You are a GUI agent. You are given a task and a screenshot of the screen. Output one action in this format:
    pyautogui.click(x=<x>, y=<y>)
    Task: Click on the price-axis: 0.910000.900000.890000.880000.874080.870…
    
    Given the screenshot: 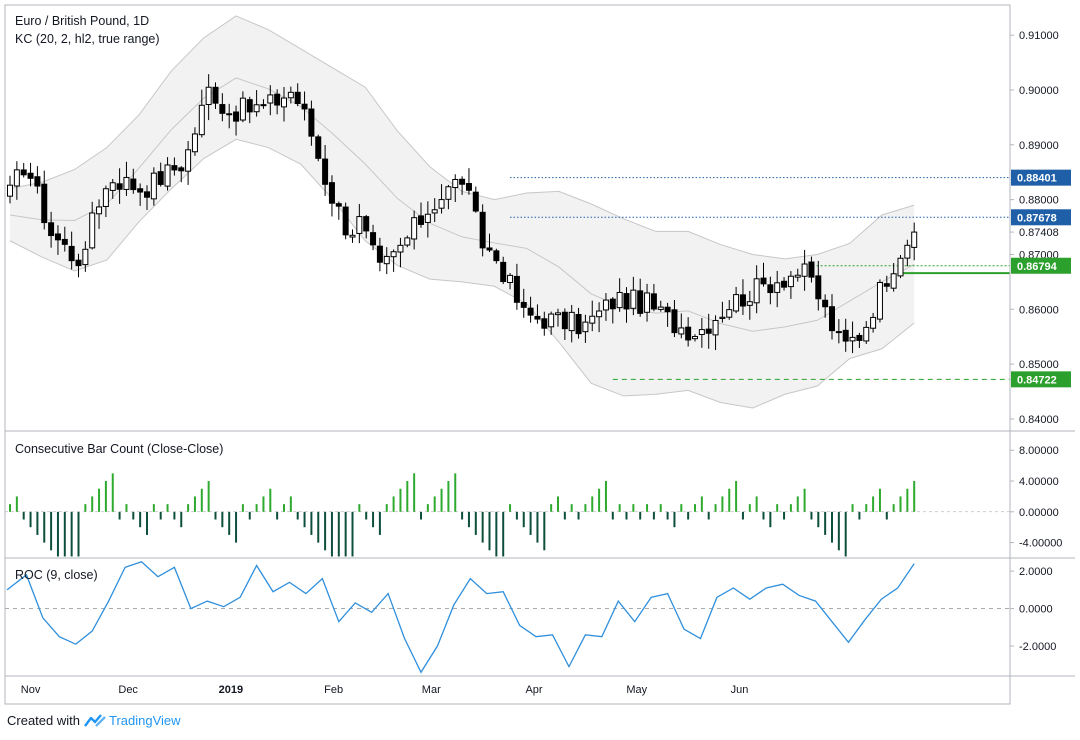 What is the action you would take?
    pyautogui.click(x=1036, y=341)
    